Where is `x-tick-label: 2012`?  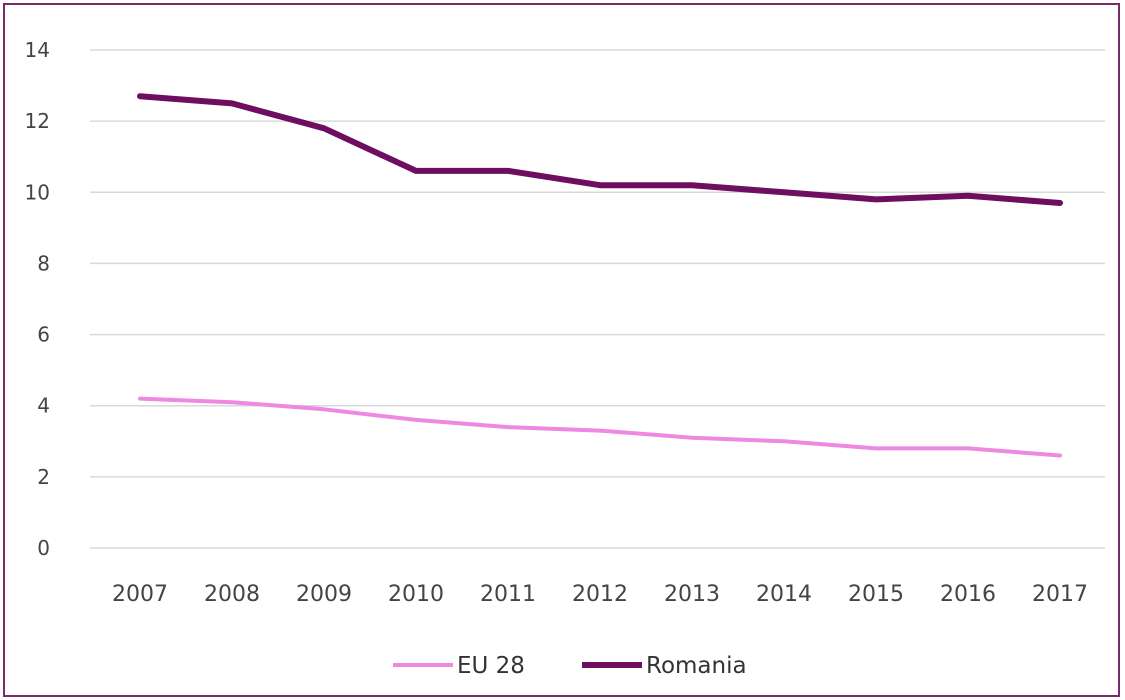 x-tick-label: 2012 is located at coordinates (600, 594).